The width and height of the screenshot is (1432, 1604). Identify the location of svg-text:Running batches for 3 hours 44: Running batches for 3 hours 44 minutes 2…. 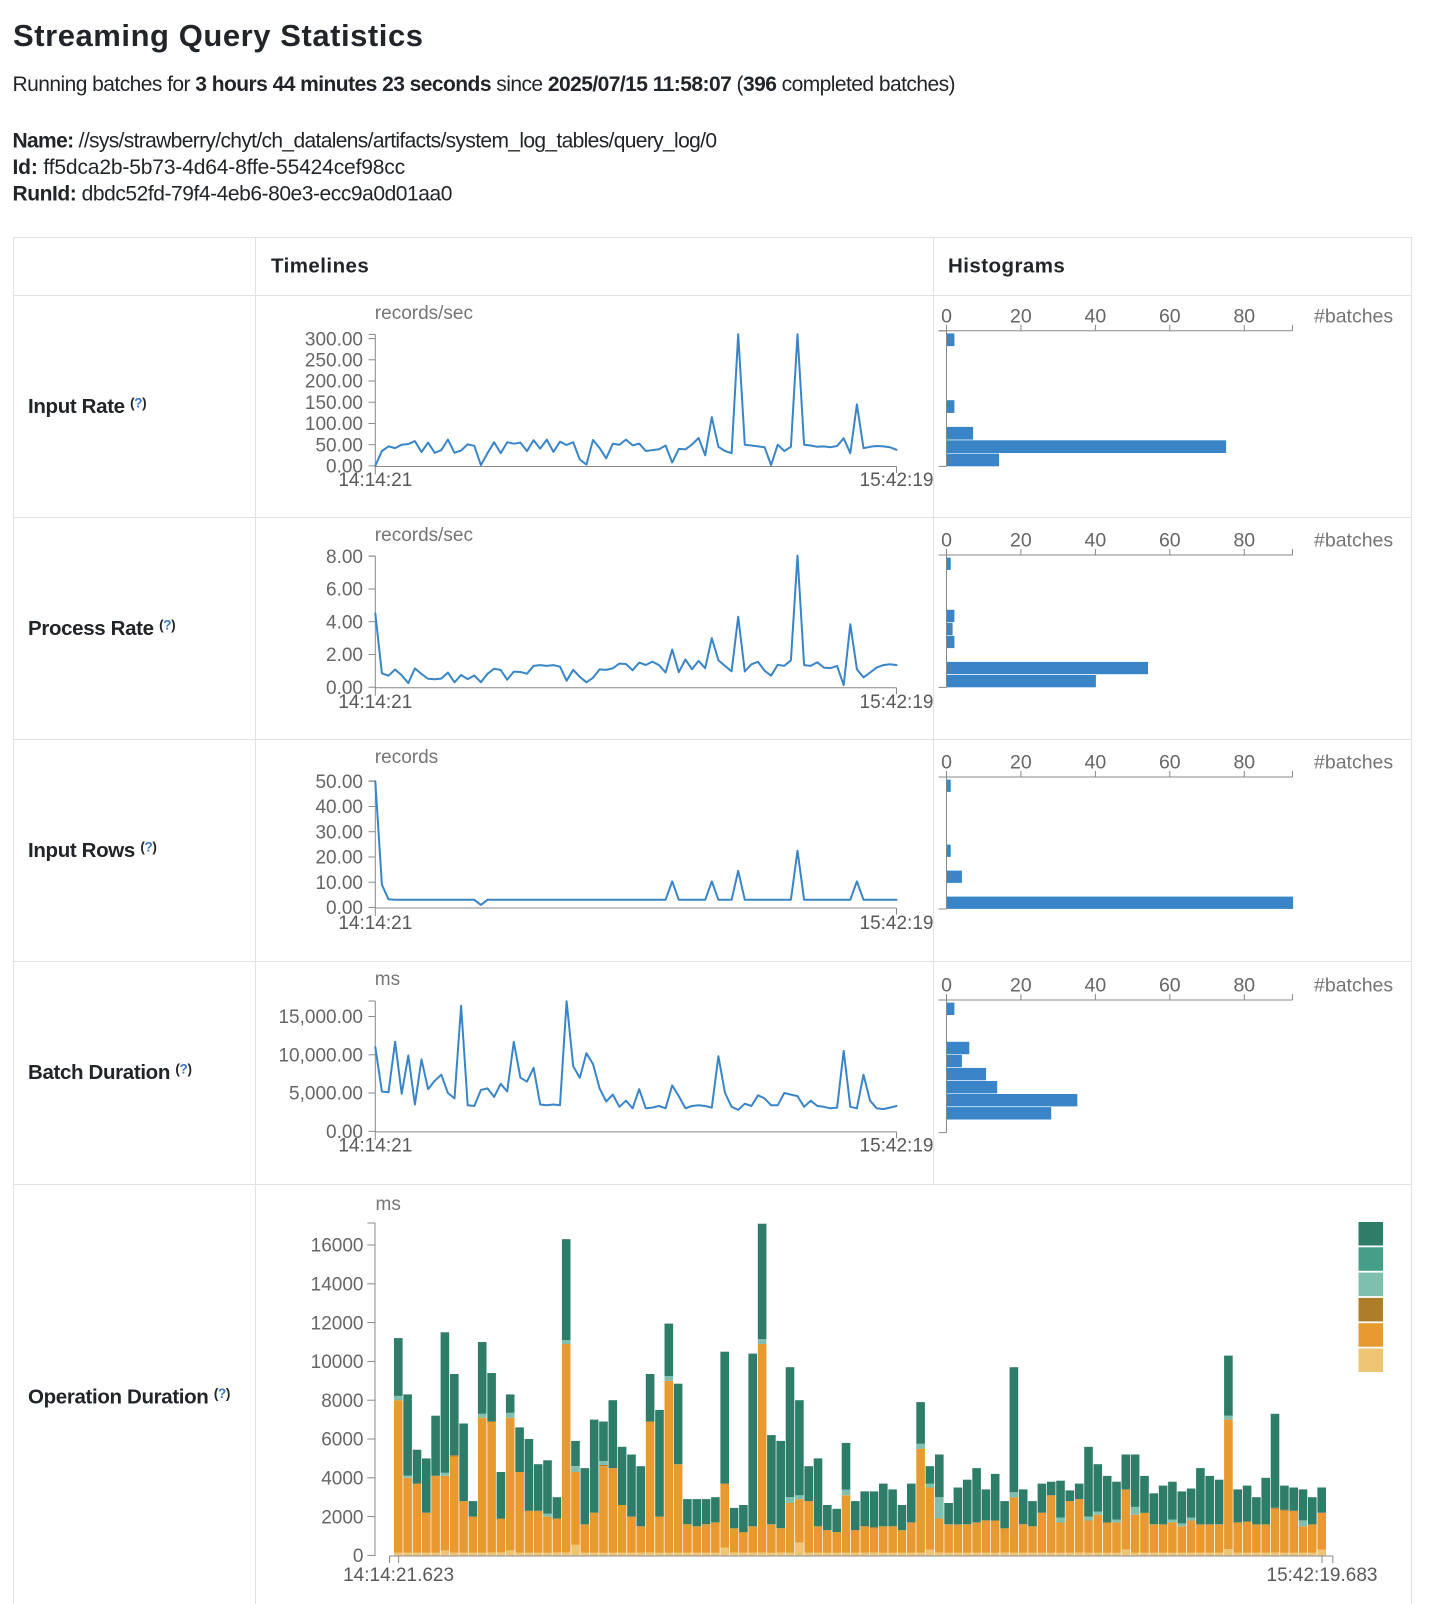
(484, 84).